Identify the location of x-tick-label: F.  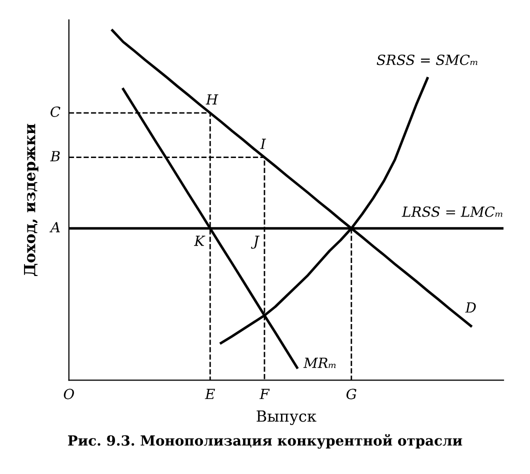
(264, 394).